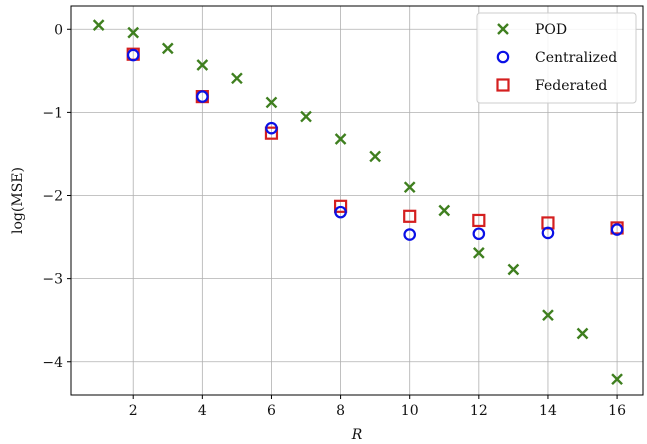  I want to click on x-tick-label: 12, so click(479, 411).